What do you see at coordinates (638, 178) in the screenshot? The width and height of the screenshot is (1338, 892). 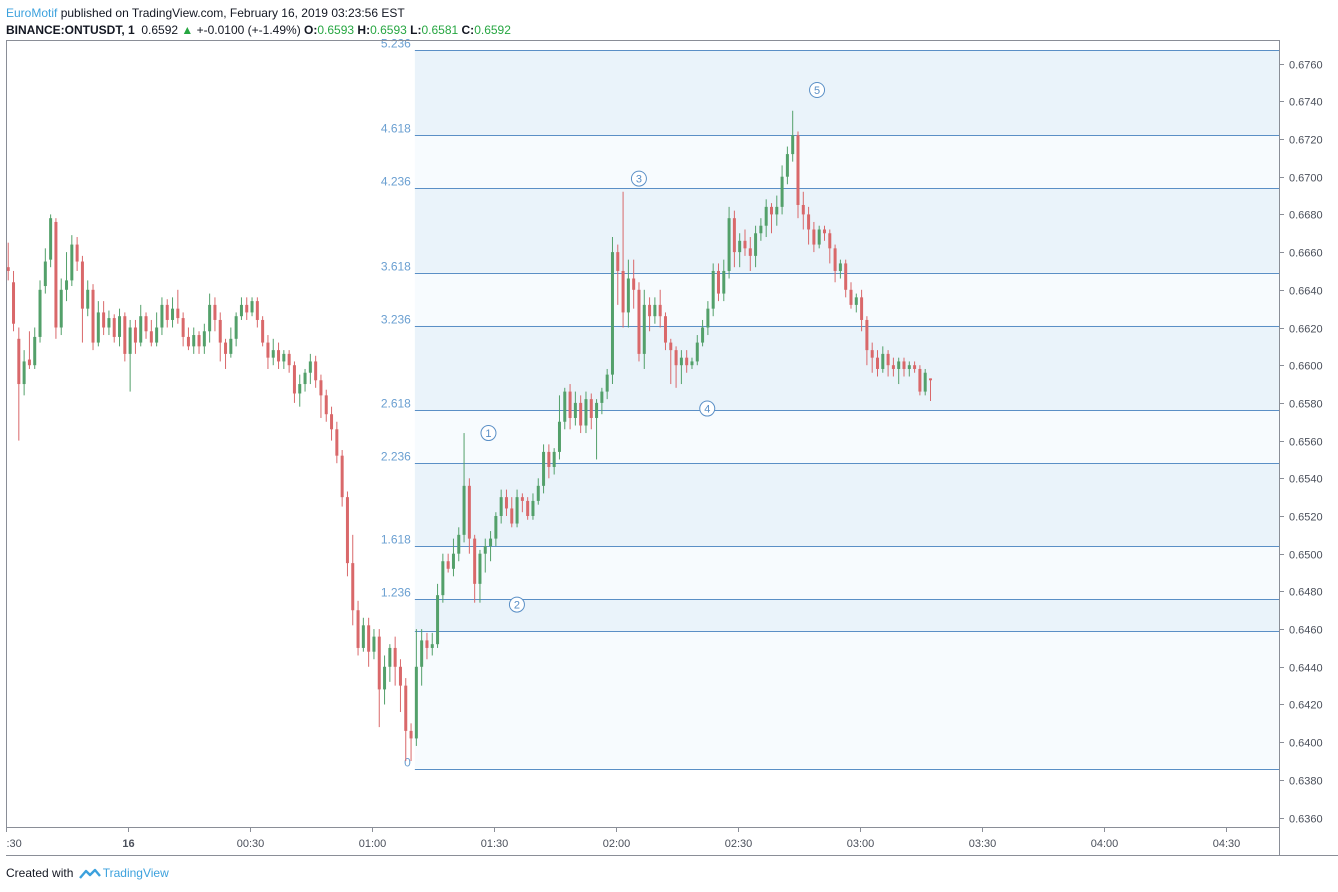 I see `wave-label-3: 3` at bounding box center [638, 178].